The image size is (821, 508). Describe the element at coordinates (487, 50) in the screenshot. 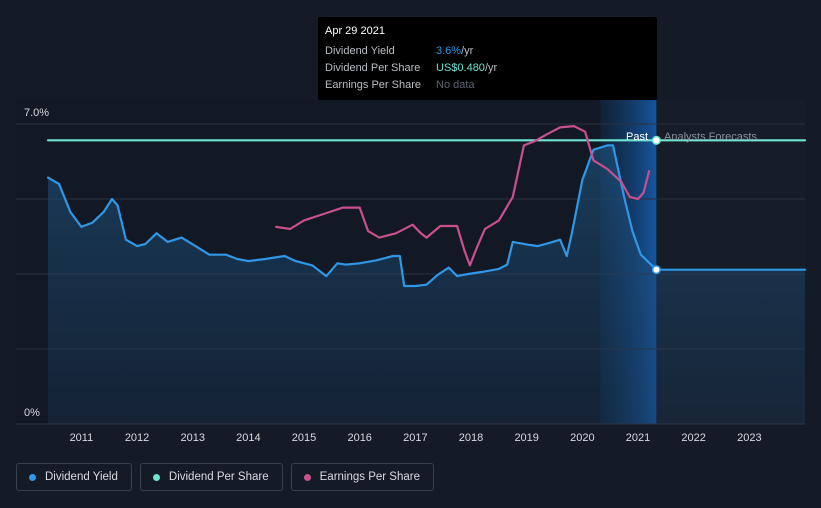

I see `tooltip-row-dividend-yield: Dividend Yield 3.6% /yr` at that location.